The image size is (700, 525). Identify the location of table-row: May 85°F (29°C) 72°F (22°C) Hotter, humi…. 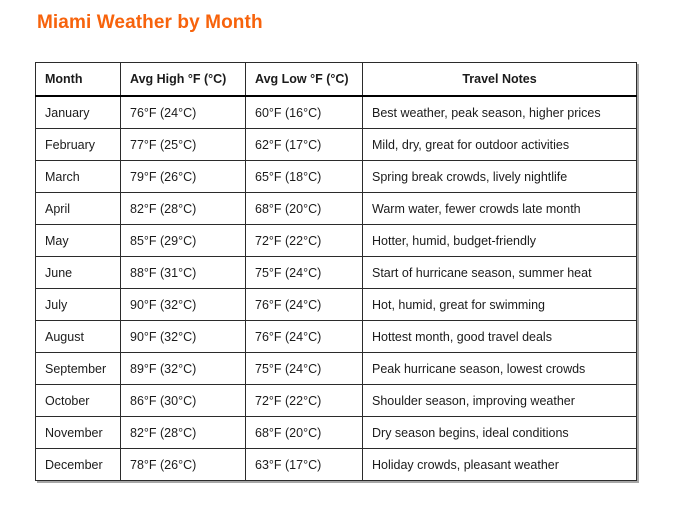
(336, 240).